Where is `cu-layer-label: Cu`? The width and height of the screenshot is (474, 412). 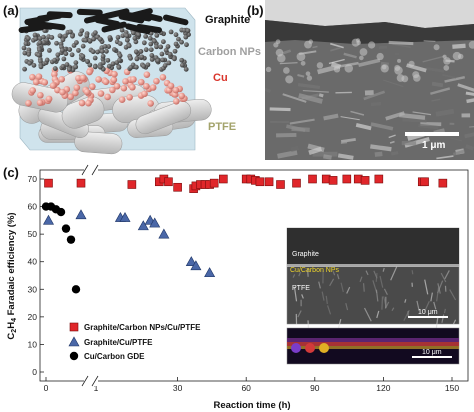
cu-layer-label: Cu is located at coordinates (220, 78).